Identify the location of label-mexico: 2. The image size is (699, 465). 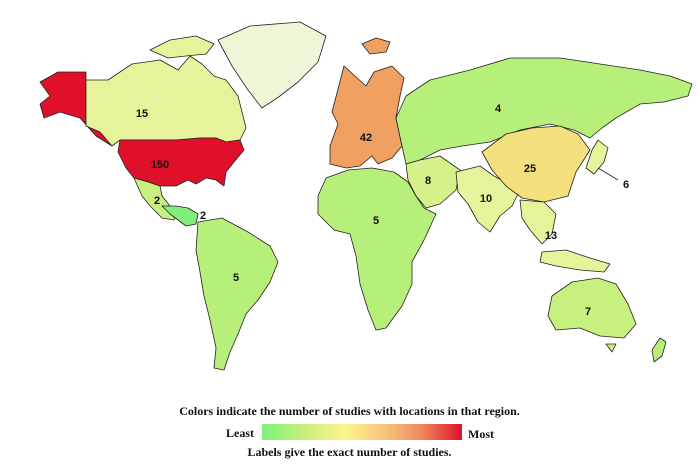
(157, 201).